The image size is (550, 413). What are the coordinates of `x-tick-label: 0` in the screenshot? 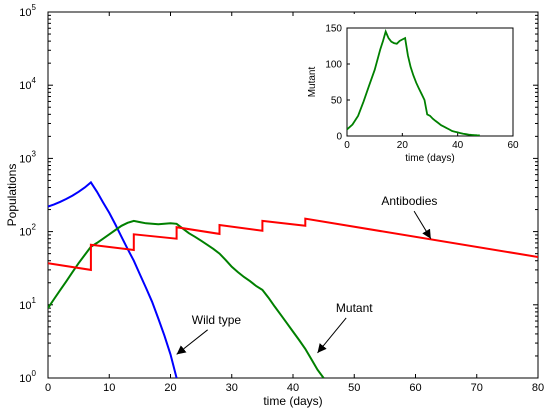 It's located at (48, 388).